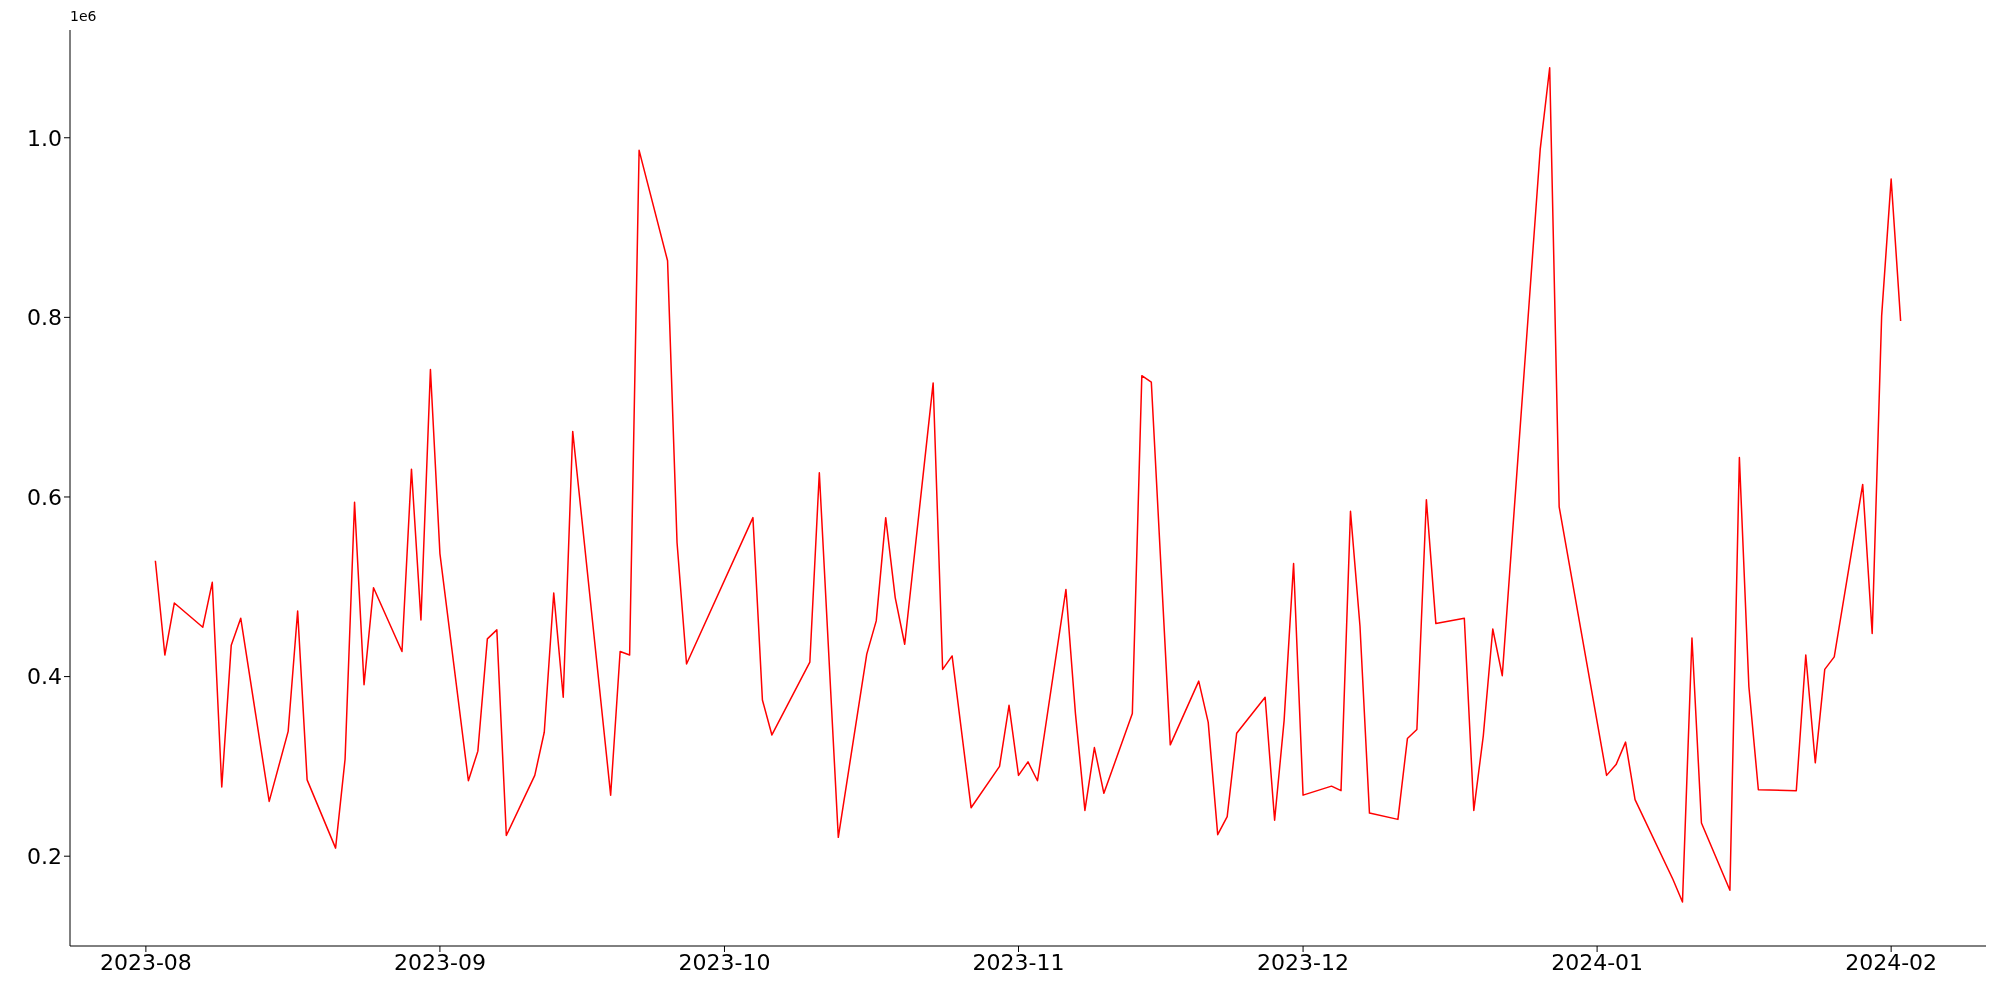 This screenshot has height=1000, width=2000. Describe the element at coordinates (44, 677) in the screenshot. I see `y-tick-label: 0.4` at that location.